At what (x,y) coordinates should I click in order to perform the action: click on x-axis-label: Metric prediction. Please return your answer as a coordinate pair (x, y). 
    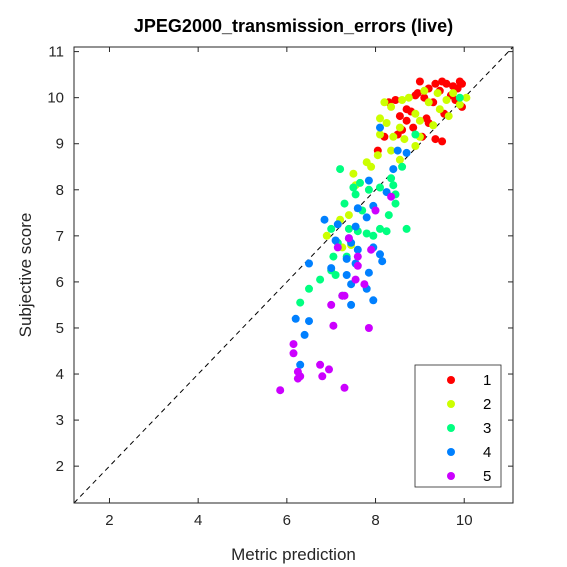
    Looking at the image, I should click on (293, 554).